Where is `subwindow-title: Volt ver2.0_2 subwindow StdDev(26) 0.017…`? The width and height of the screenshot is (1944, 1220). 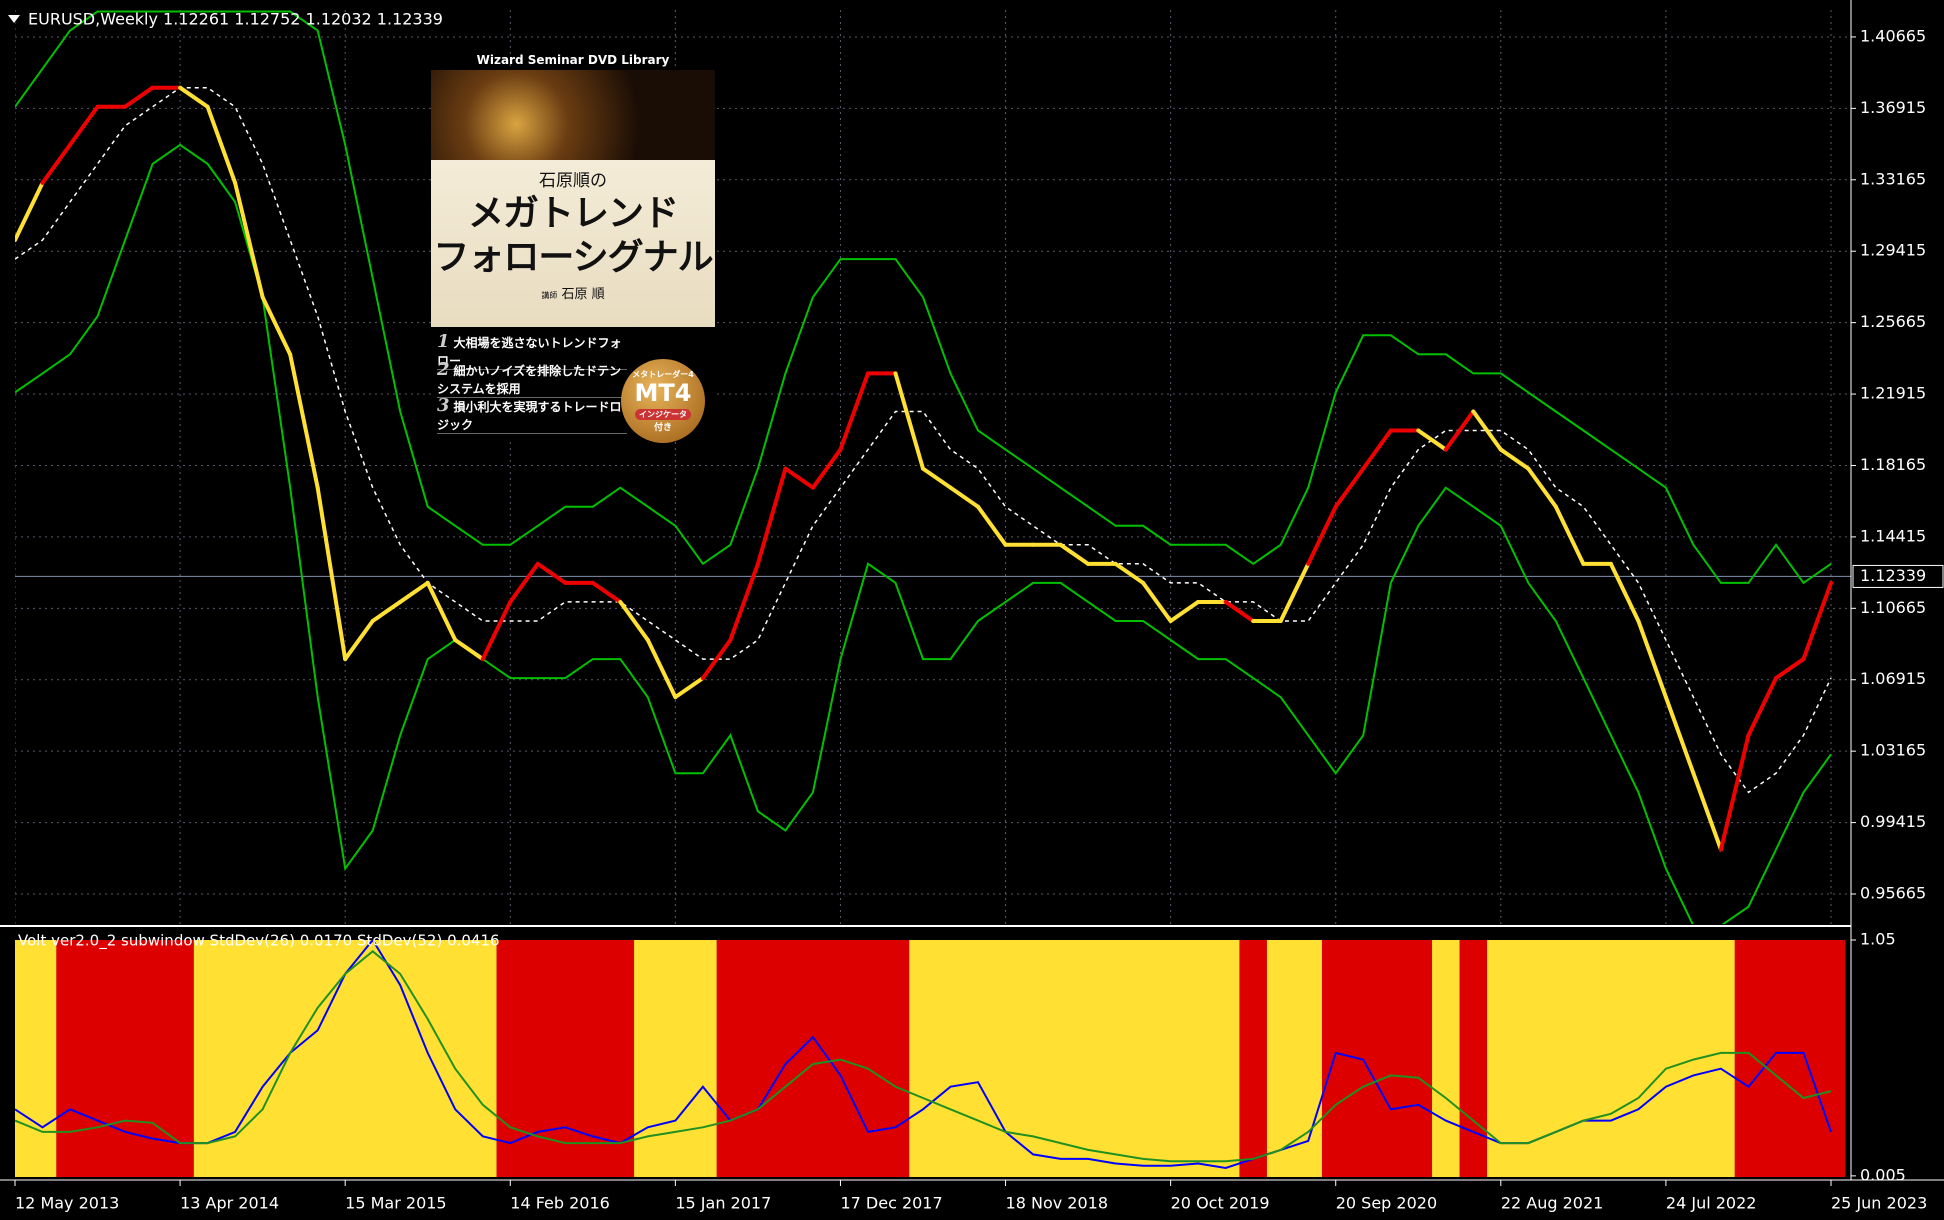 subwindow-title: Volt ver2.0_2 subwindow StdDev(26) 0.017… is located at coordinates (259, 941).